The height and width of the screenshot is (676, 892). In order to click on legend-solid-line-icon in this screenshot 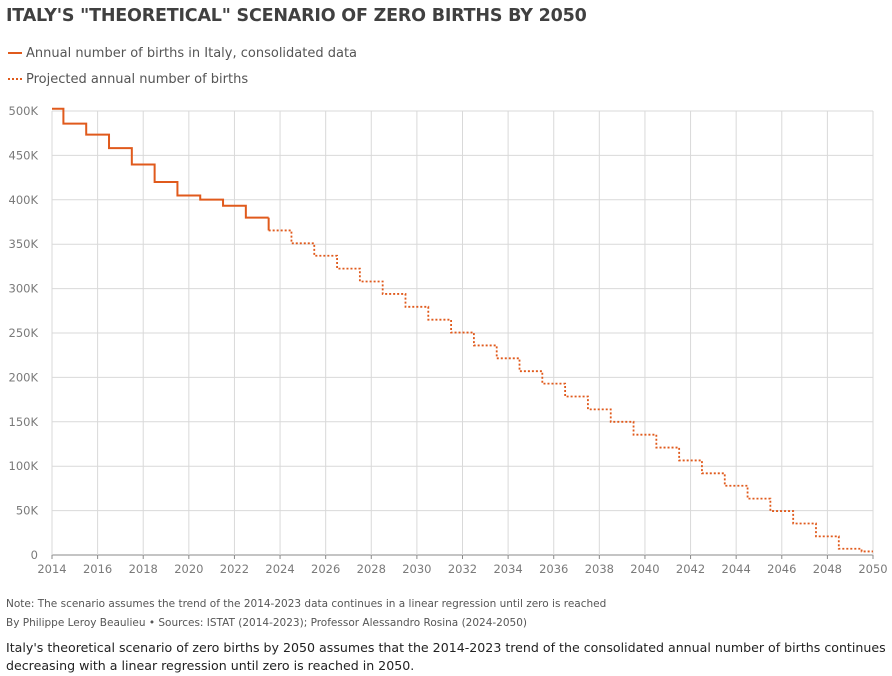, I will do `click(15, 53)`.